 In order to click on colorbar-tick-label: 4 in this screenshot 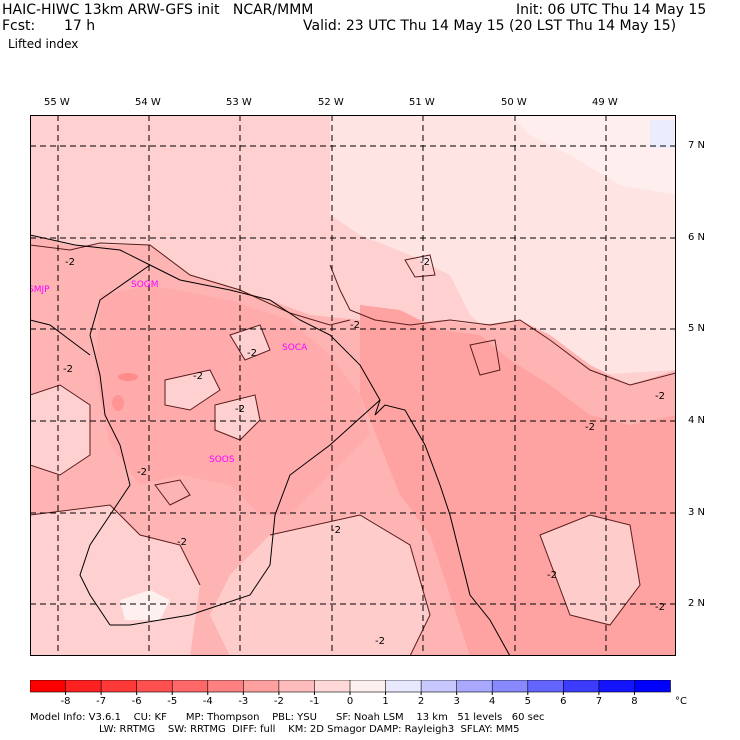, I will do `click(492, 701)`.